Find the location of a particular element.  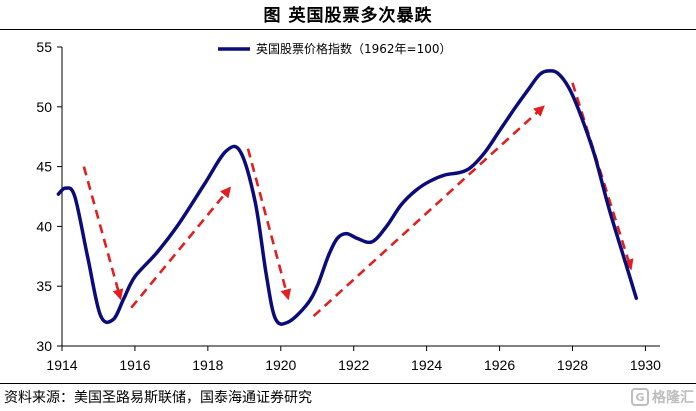

legend: 英国股票价格指数（1962年=100） is located at coordinates (335, 48).